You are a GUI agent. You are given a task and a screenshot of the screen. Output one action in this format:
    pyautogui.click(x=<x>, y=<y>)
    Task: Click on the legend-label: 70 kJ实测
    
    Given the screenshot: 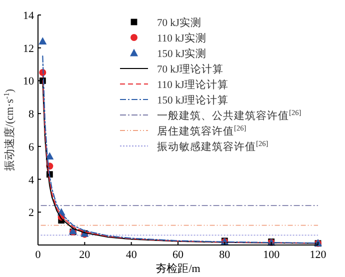 What is the action you would take?
    pyautogui.click(x=179, y=22)
    